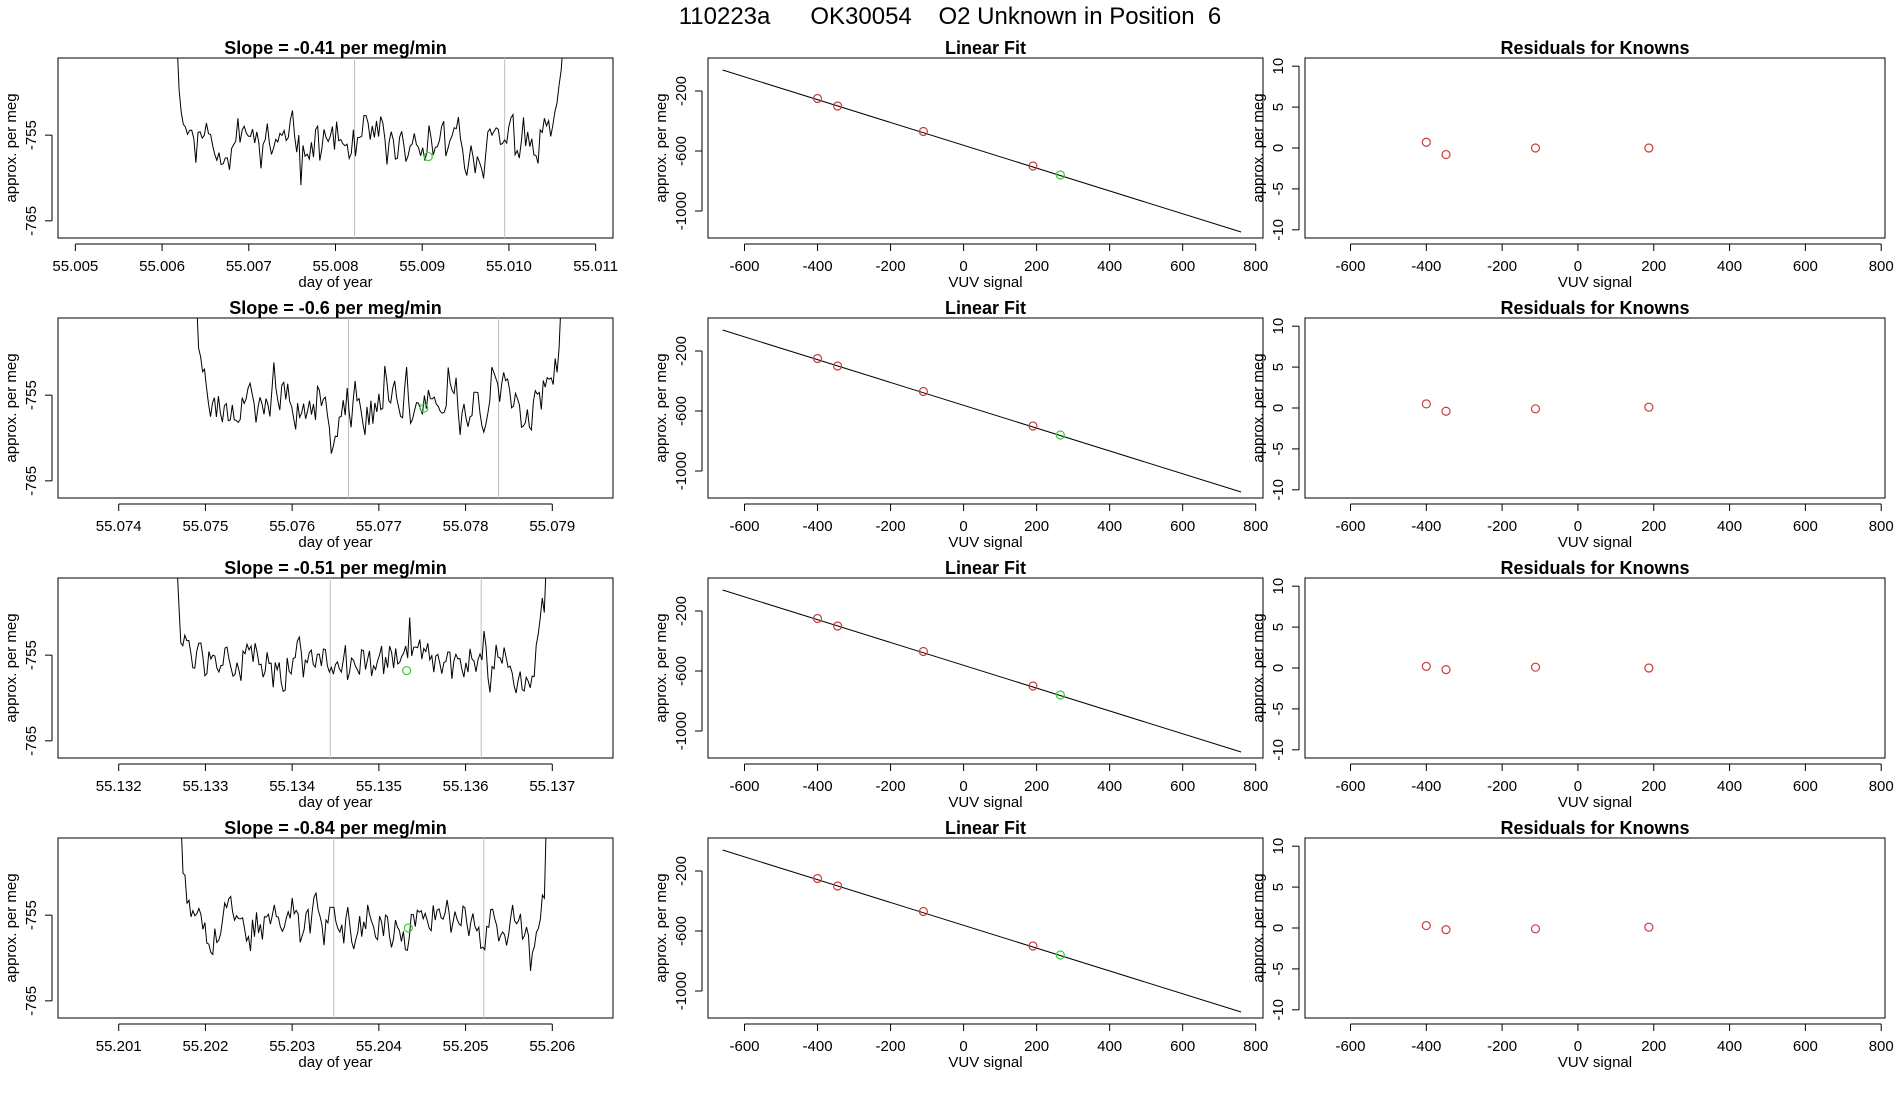  Describe the element at coordinates (509, 266) in the screenshot. I see `x-tick-label: 55.010` at that location.